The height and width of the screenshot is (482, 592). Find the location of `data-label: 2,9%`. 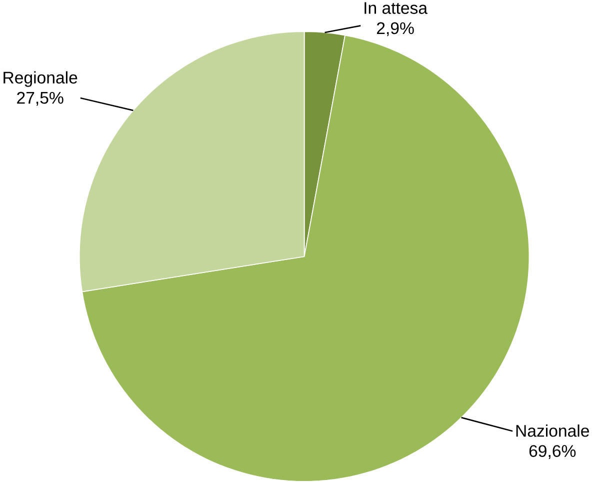

data-label: 2,9% is located at coordinates (395, 29).